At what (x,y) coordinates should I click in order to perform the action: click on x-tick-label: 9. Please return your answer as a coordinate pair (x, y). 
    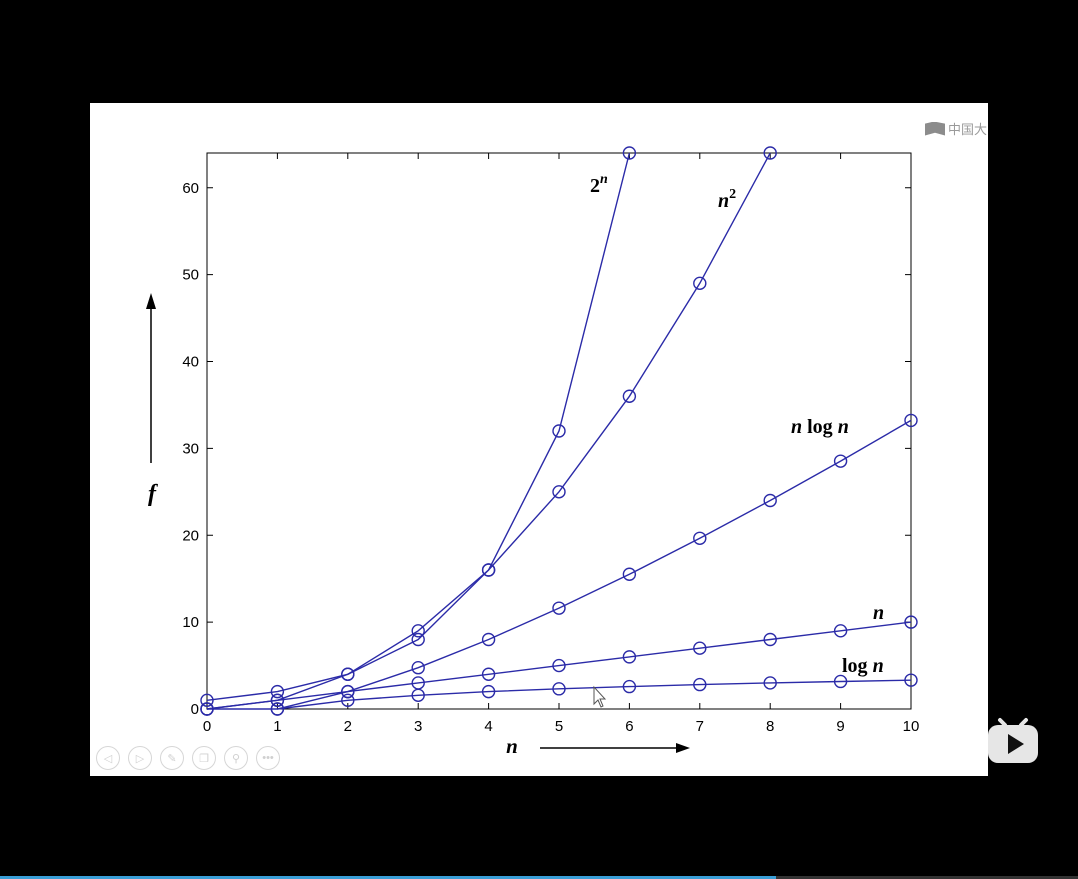
    Looking at the image, I should click on (840, 726).